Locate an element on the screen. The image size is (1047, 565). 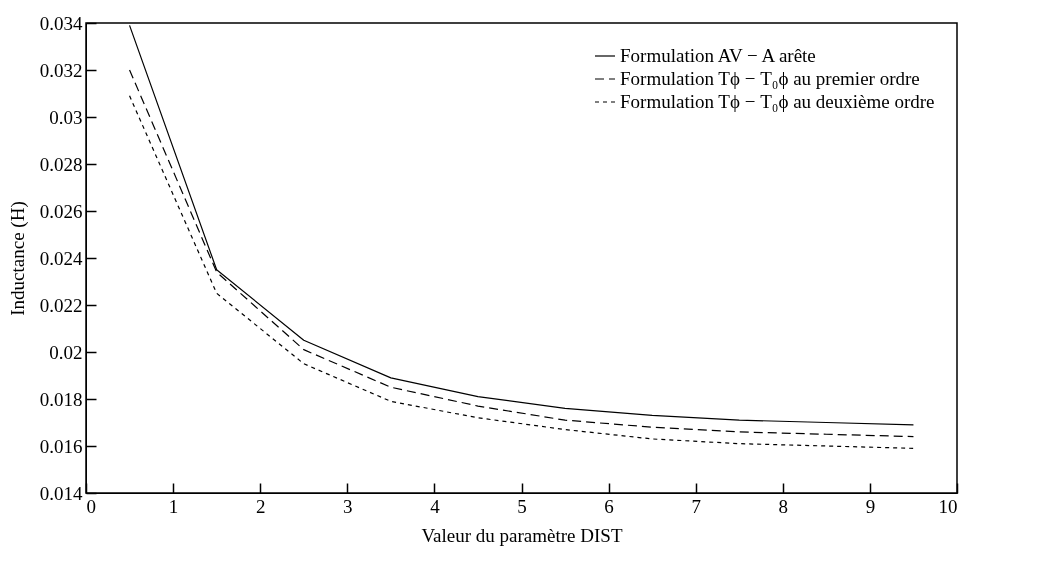
y-tick-label: 0.034 is located at coordinates (61, 23).